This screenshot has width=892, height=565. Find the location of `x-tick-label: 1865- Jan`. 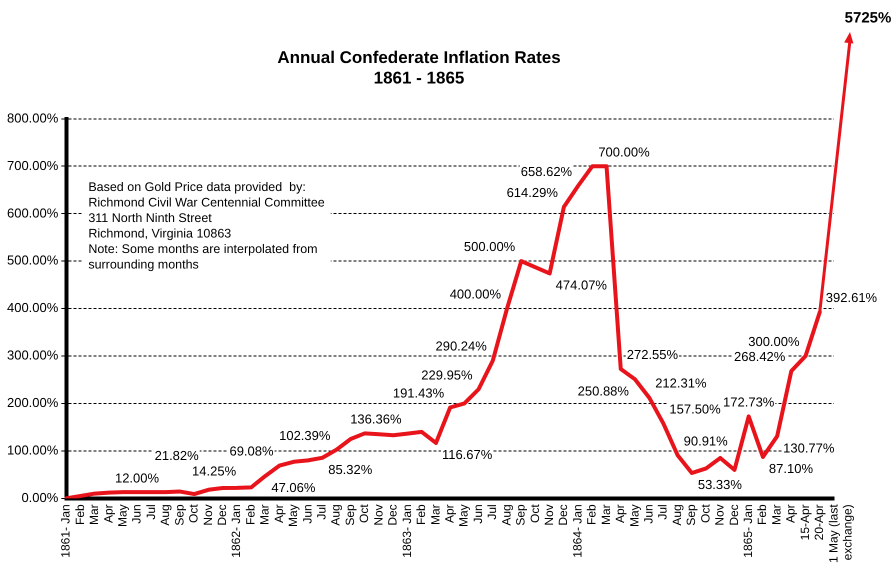

x-tick-label: 1865- Jan is located at coordinates (748, 531).